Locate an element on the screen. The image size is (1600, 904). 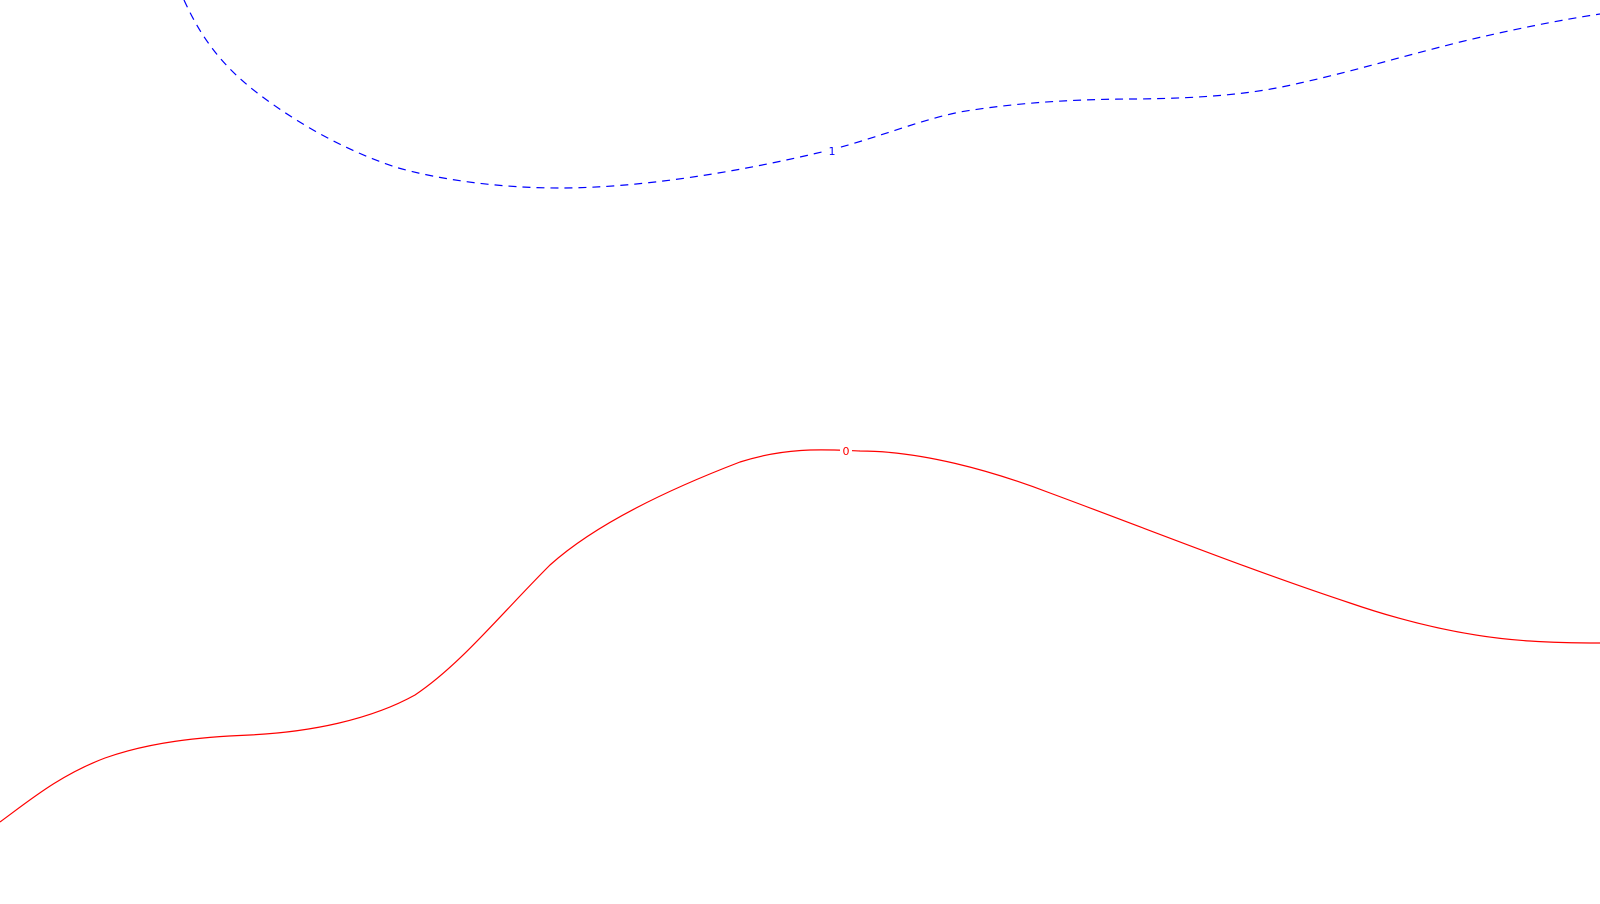
contour-label-0-background is located at coordinates (846, 450).